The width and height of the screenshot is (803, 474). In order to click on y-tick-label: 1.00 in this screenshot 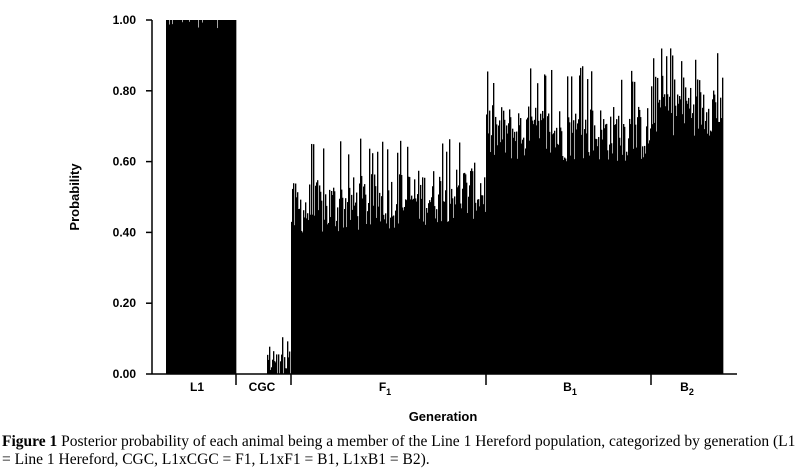, I will do `click(125, 20)`.